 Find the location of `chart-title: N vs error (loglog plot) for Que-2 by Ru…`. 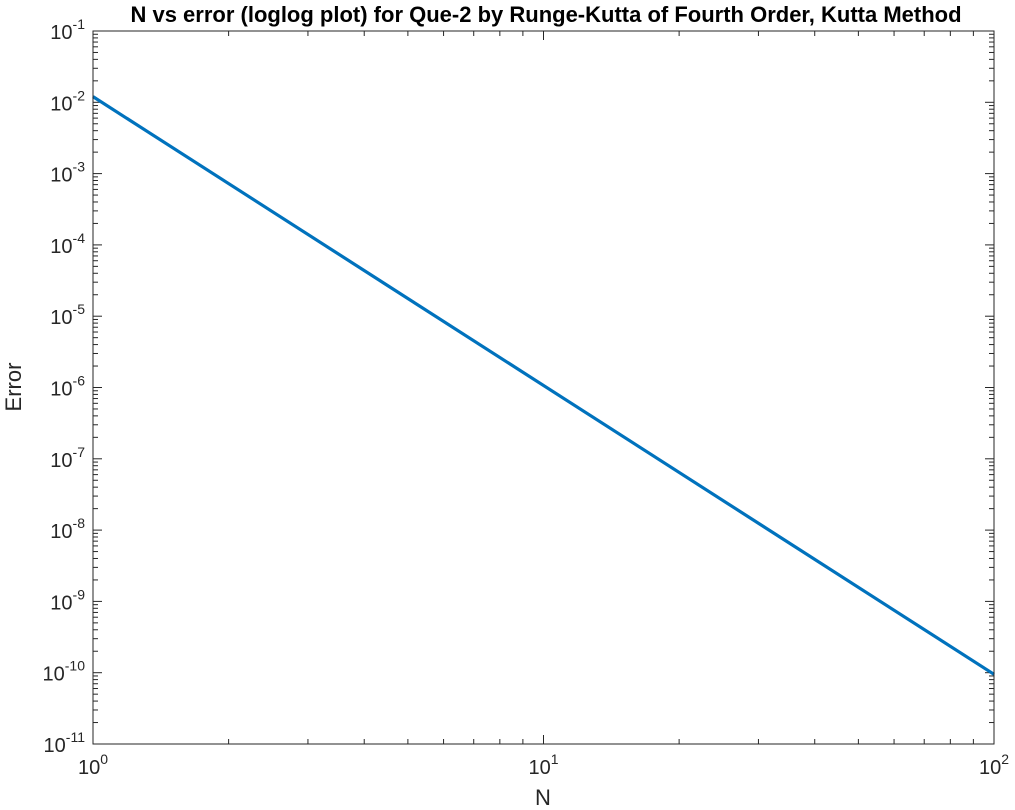

chart-title: N vs error (loglog plot) for Que-2 by Ru… is located at coordinates (545, 14).